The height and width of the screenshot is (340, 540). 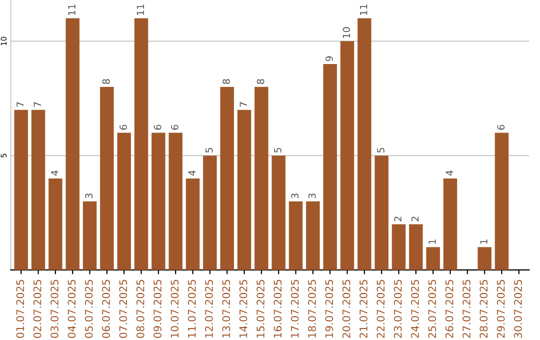 I want to click on x-tick-label: 27.07.2025, so click(x=466, y=309).